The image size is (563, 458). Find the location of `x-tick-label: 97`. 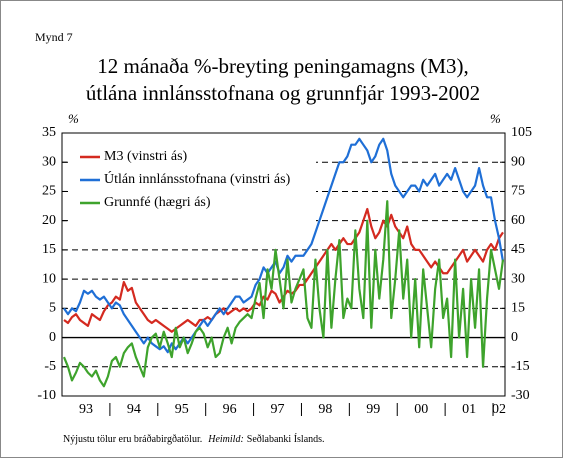

x-tick-label: 97 is located at coordinates (278, 409).